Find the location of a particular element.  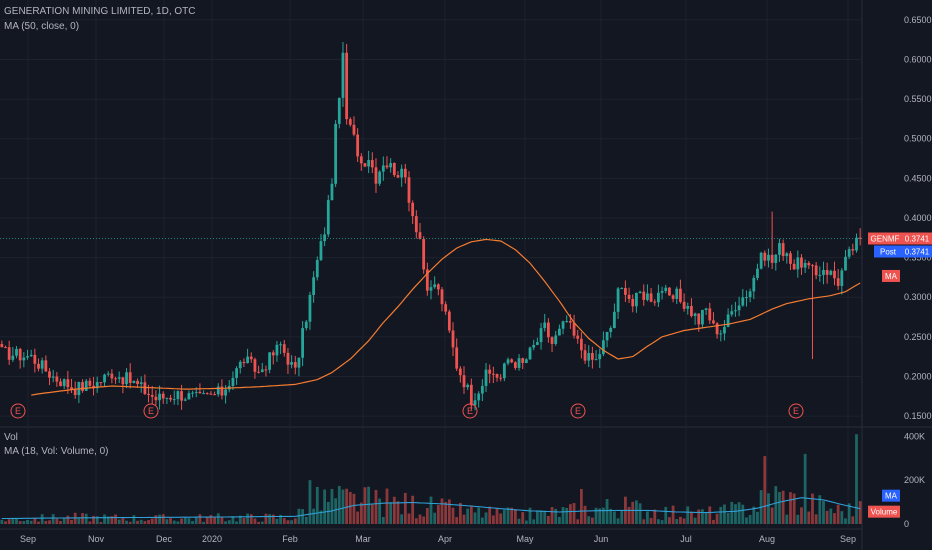

time-axis-tick-label: Jun is located at coordinates (601, 539).